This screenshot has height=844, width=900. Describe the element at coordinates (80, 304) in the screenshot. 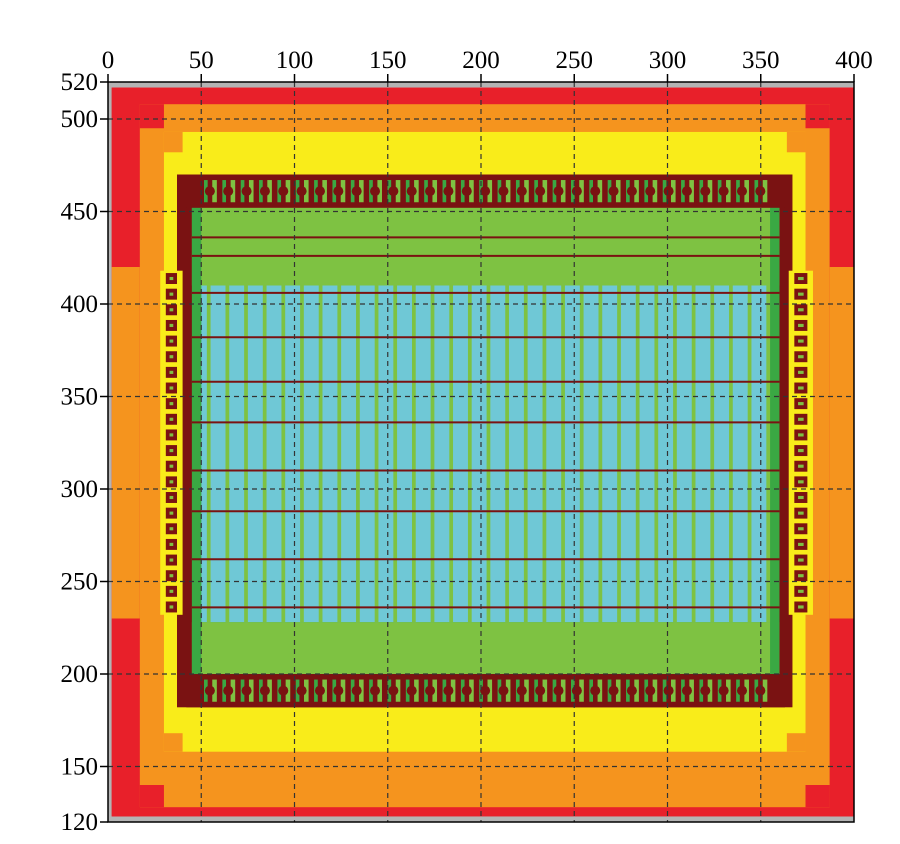

I see `y-tick-label: 400` at that location.